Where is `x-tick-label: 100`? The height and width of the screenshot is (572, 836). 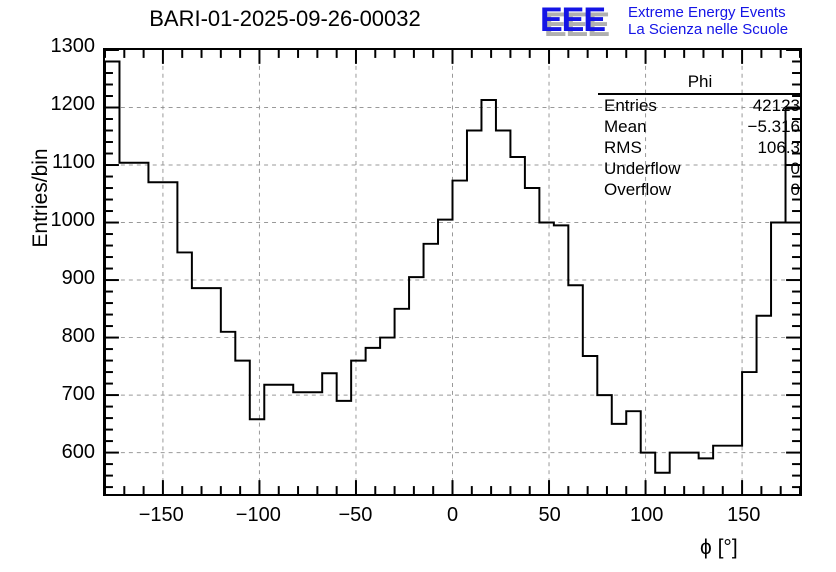
x-tick-label: 100 is located at coordinates (646, 515).